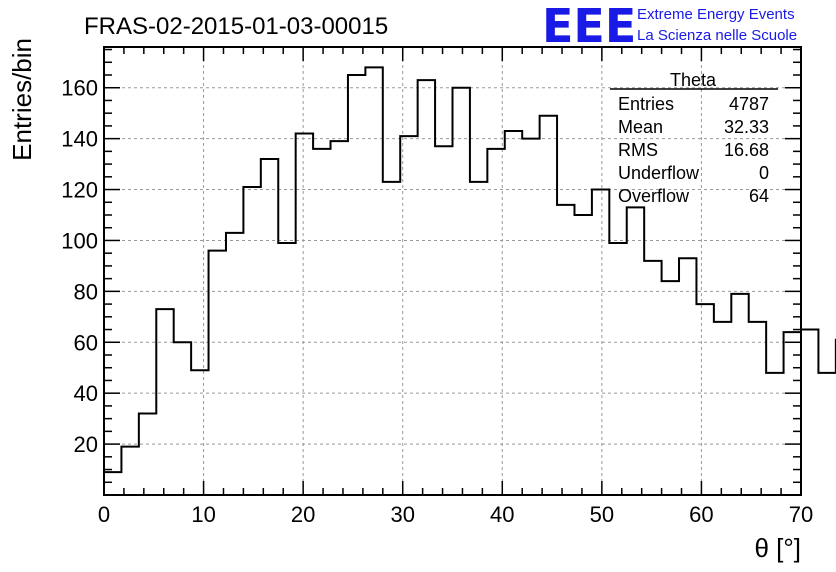  I want to click on x-tick-label: 40, so click(502, 514).